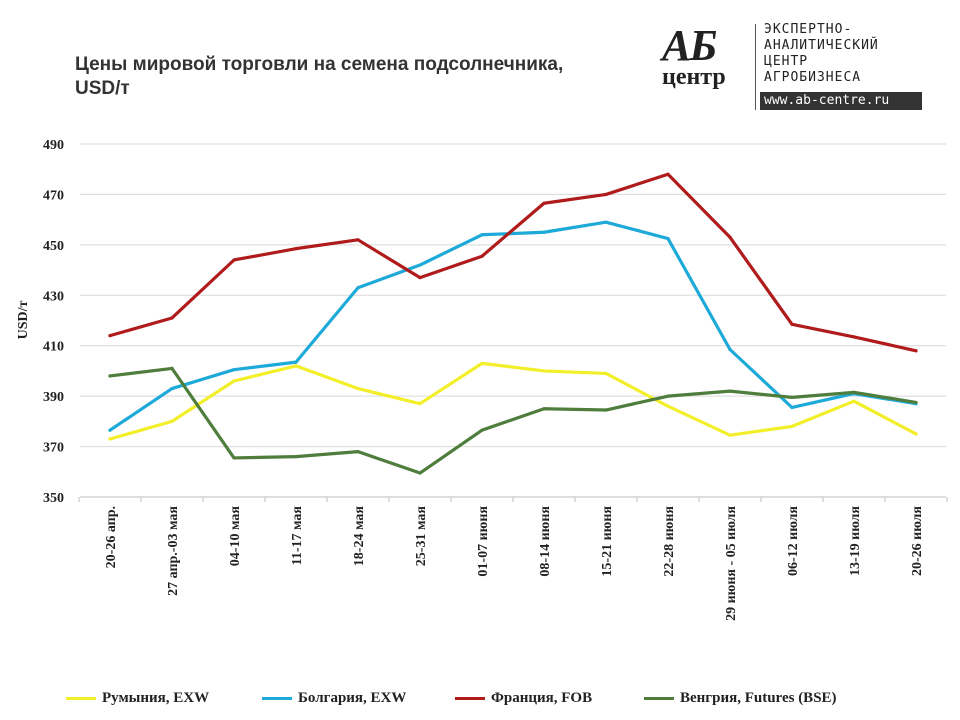 This screenshot has height=720, width=960. I want to click on x-tick-label: 04-10 мая, so click(235, 536).